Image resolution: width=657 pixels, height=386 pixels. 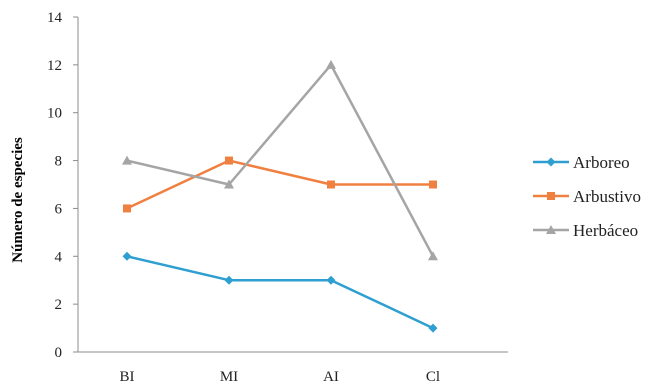 I want to click on legend-item-arbustivo: Arbustivo, so click(x=587, y=196).